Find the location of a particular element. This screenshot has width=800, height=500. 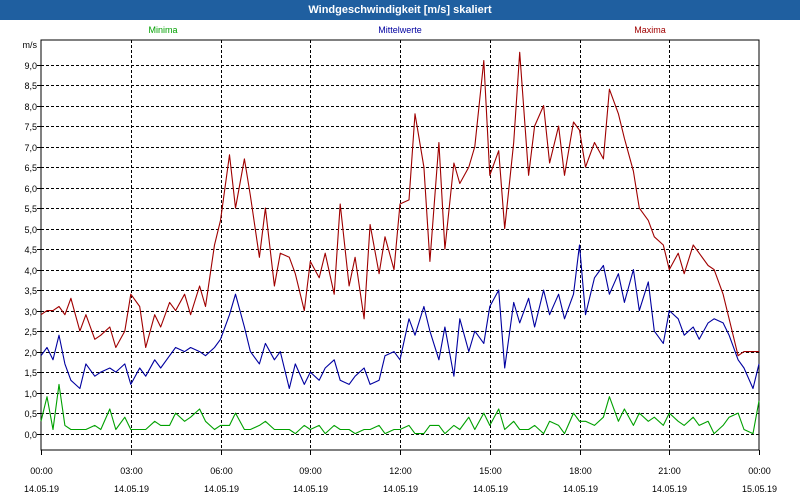

window-title: Windgeschwindigkeit [m/s] skaliert is located at coordinates (400, 10).